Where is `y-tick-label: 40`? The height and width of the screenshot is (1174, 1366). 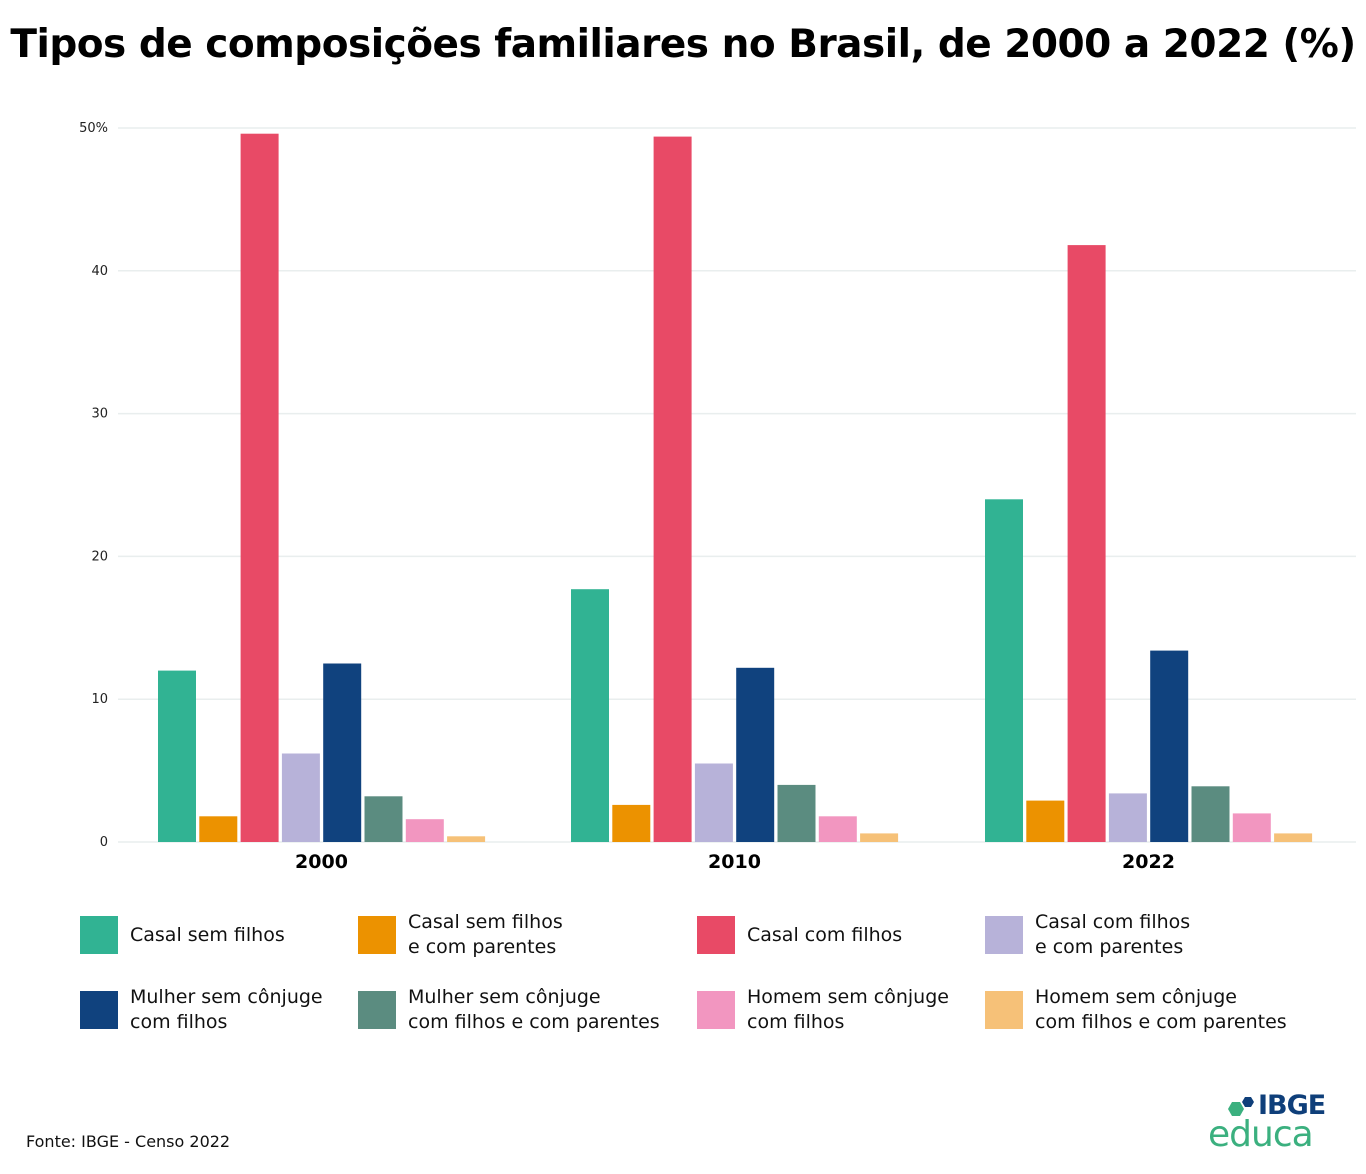
y-tick-label: 40 is located at coordinates (99, 271).